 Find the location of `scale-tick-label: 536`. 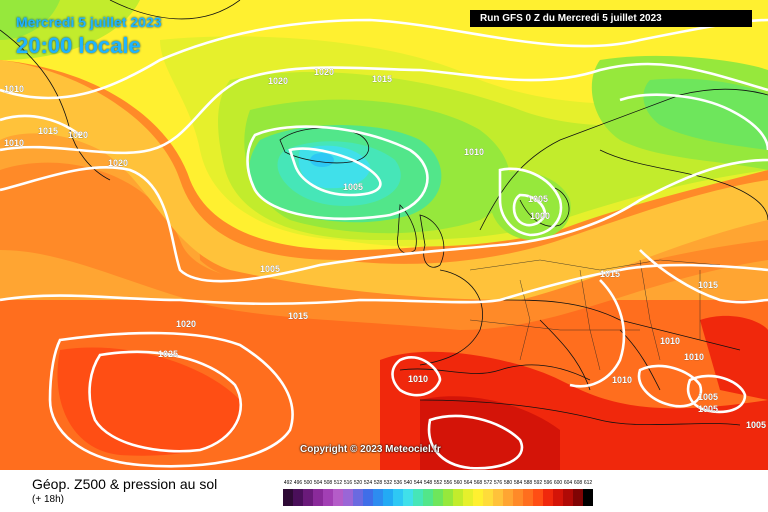

scale-tick-label: 536 is located at coordinates (398, 483).